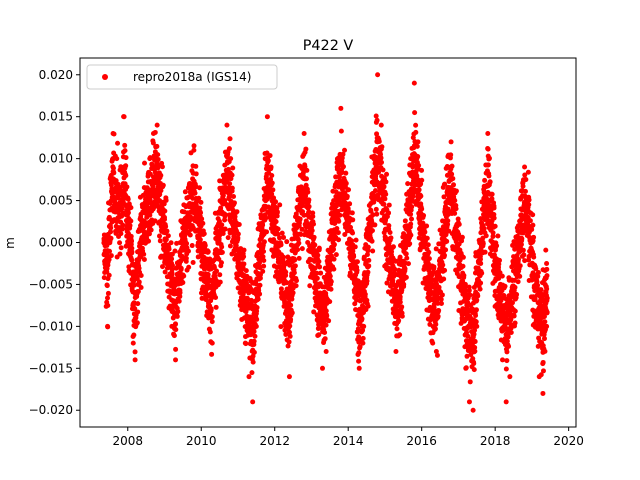 The width and height of the screenshot is (640, 480). Describe the element at coordinates (51, 326) in the screenshot. I see `y-tick-label: −0.010` at that location.